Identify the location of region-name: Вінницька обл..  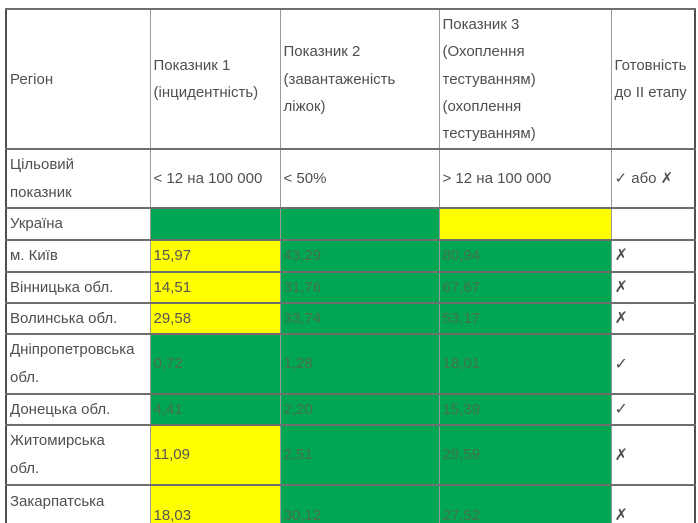
(78, 288).